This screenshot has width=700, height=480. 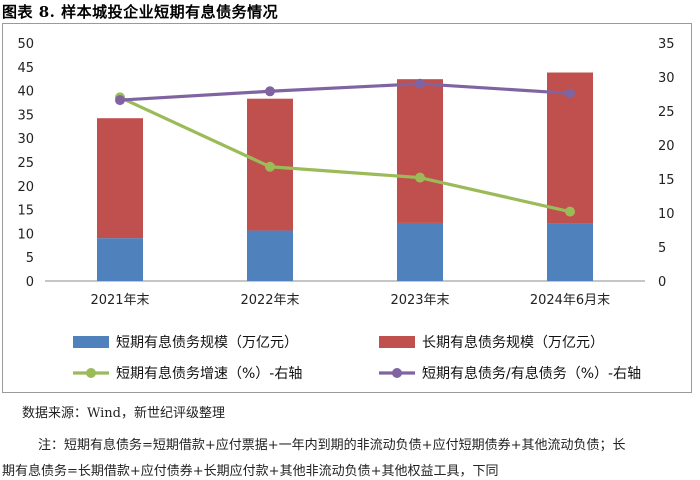 I want to click on y-right-tick-label: 5, so click(x=662, y=248).